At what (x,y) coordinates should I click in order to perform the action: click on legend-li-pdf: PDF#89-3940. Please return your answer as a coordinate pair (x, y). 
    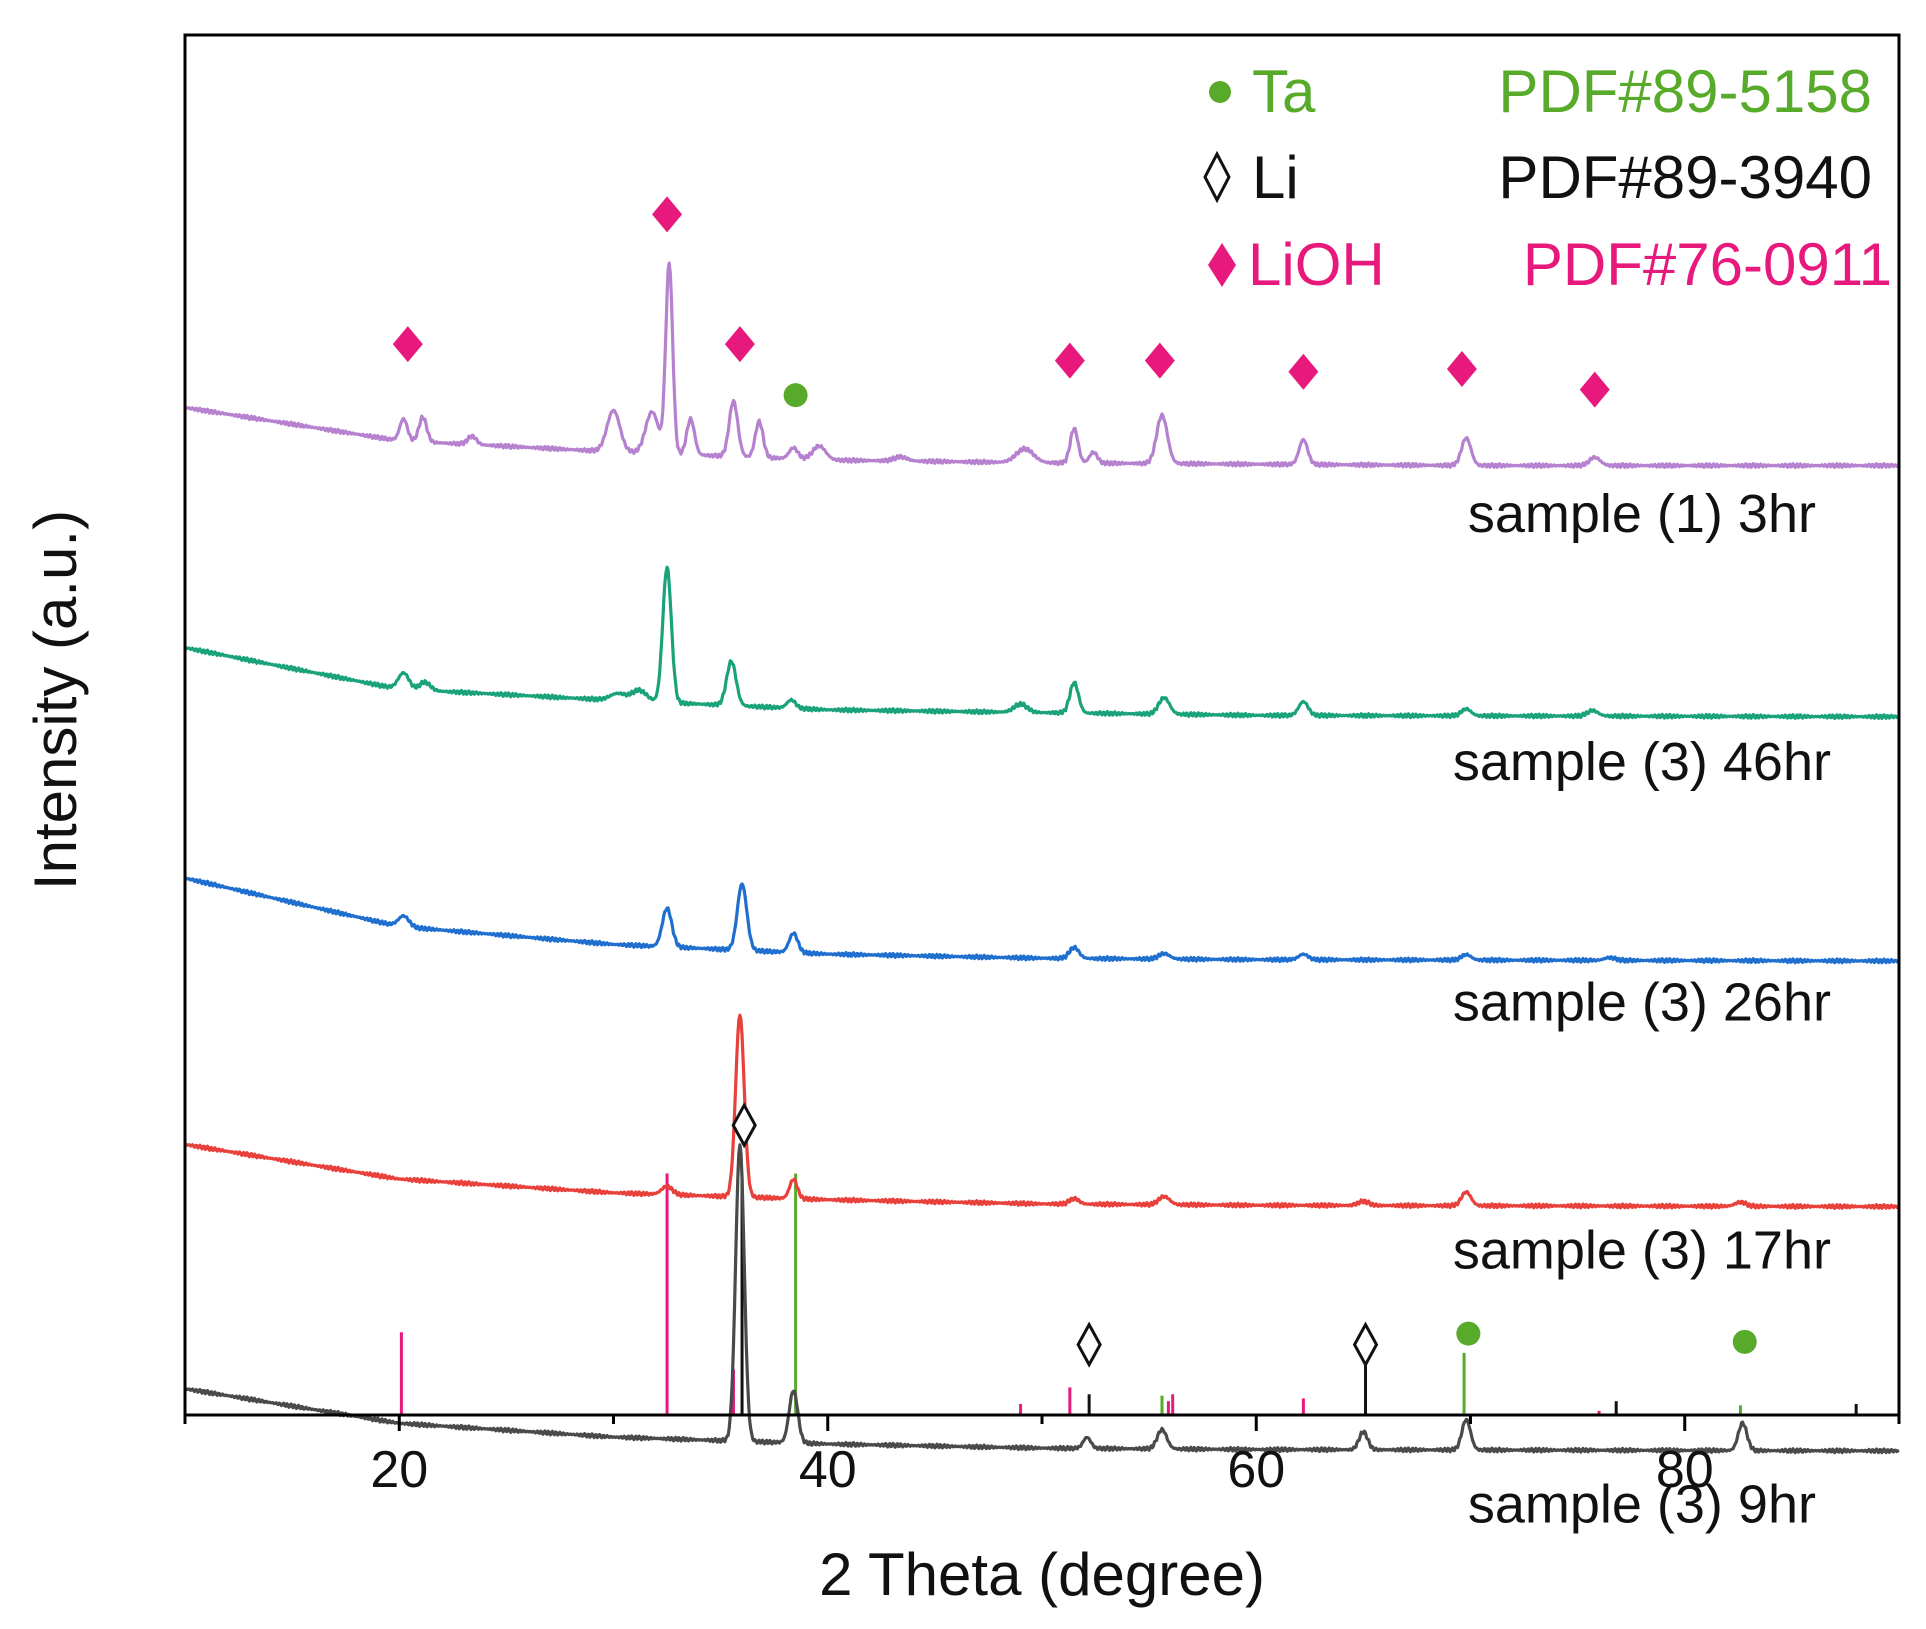
    Looking at the image, I should click on (1685, 177).